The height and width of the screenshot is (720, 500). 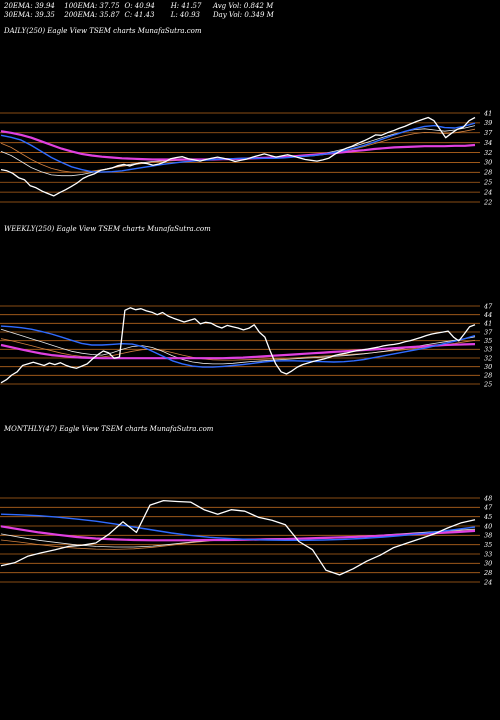 I want to click on y-tick-label: 48, so click(x=487, y=498).